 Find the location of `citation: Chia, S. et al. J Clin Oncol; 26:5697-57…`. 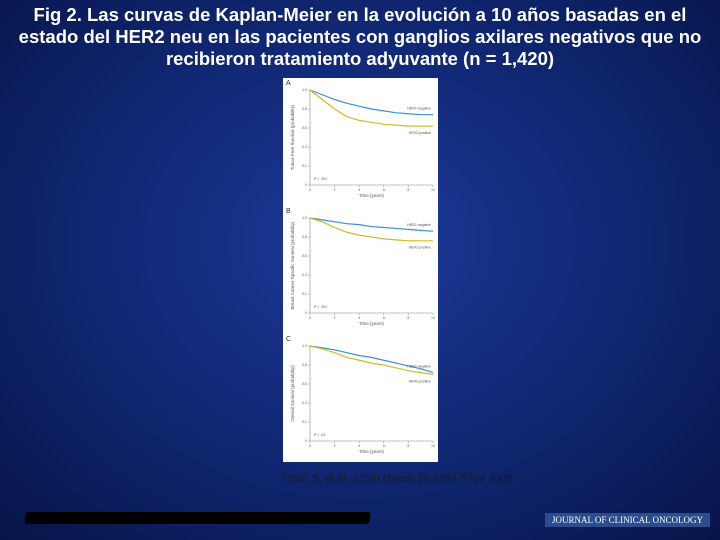

citation: Chia, S. et al. J Clin Oncol; 26:5697-57… is located at coordinates (398, 479).